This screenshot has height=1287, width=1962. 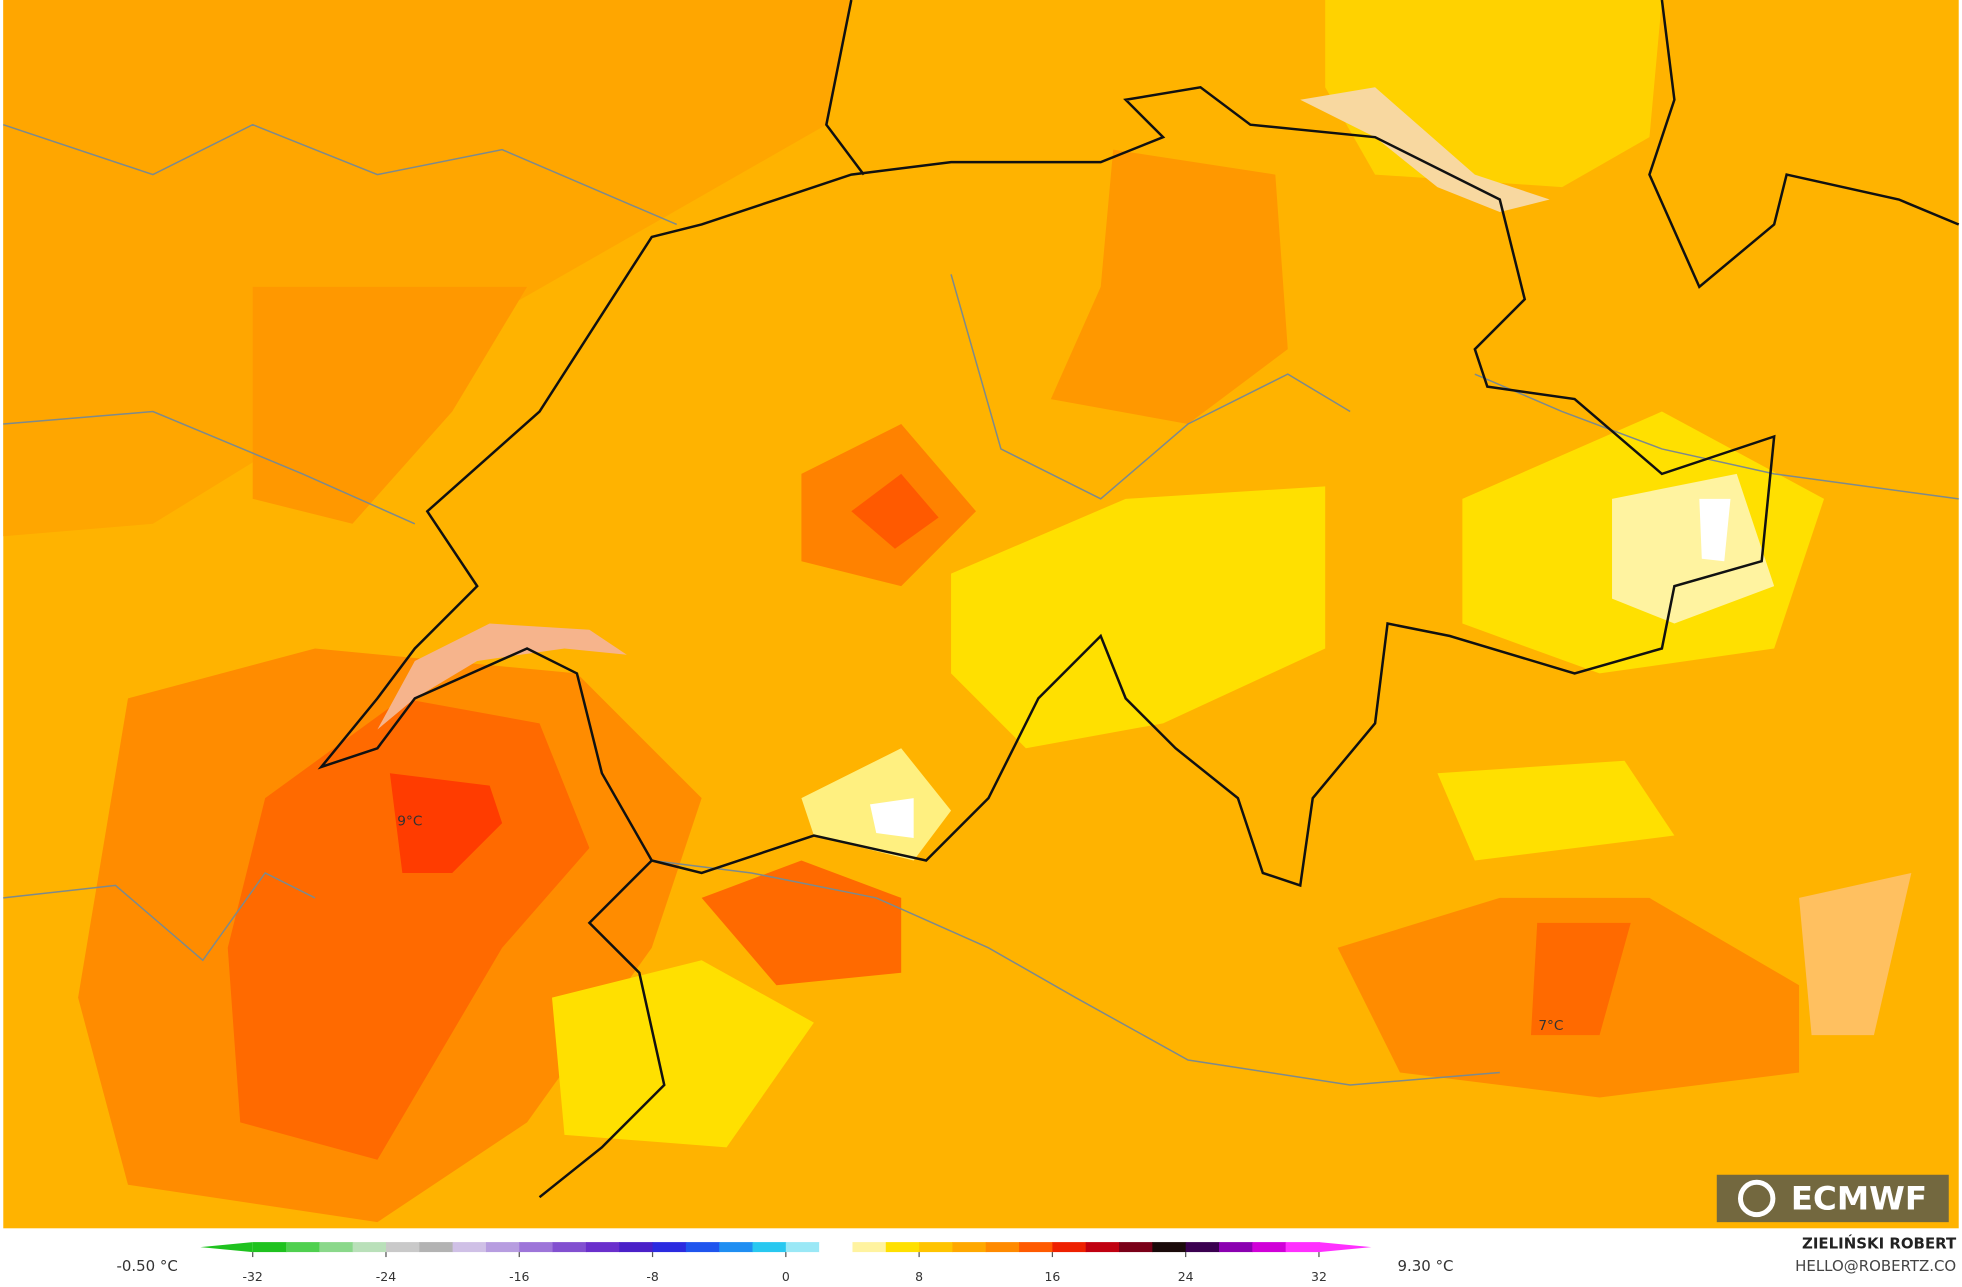 I want to click on colorbar-arrow-low, so click(x=226, y=1247).